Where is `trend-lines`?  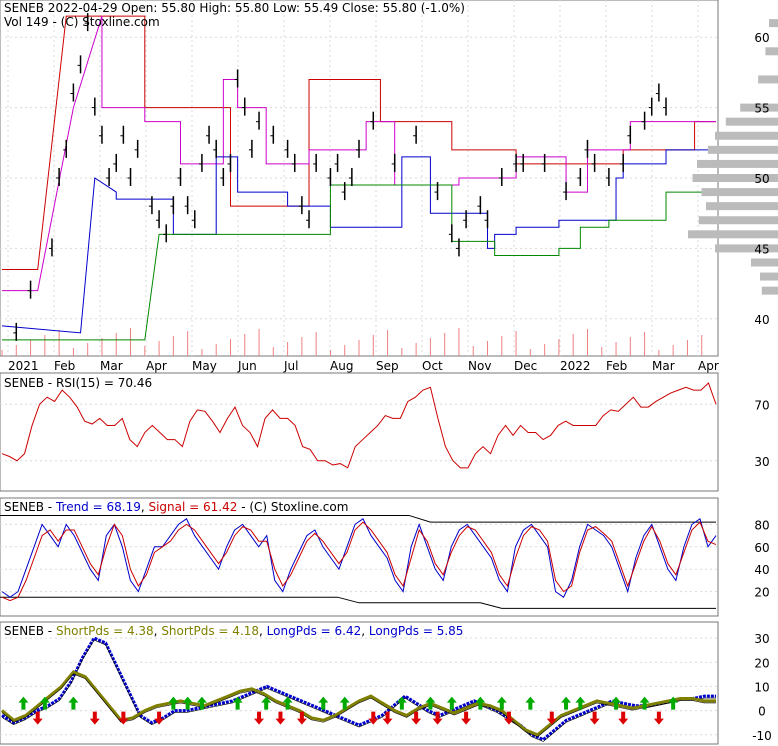 trend-lines is located at coordinates (358, 561).